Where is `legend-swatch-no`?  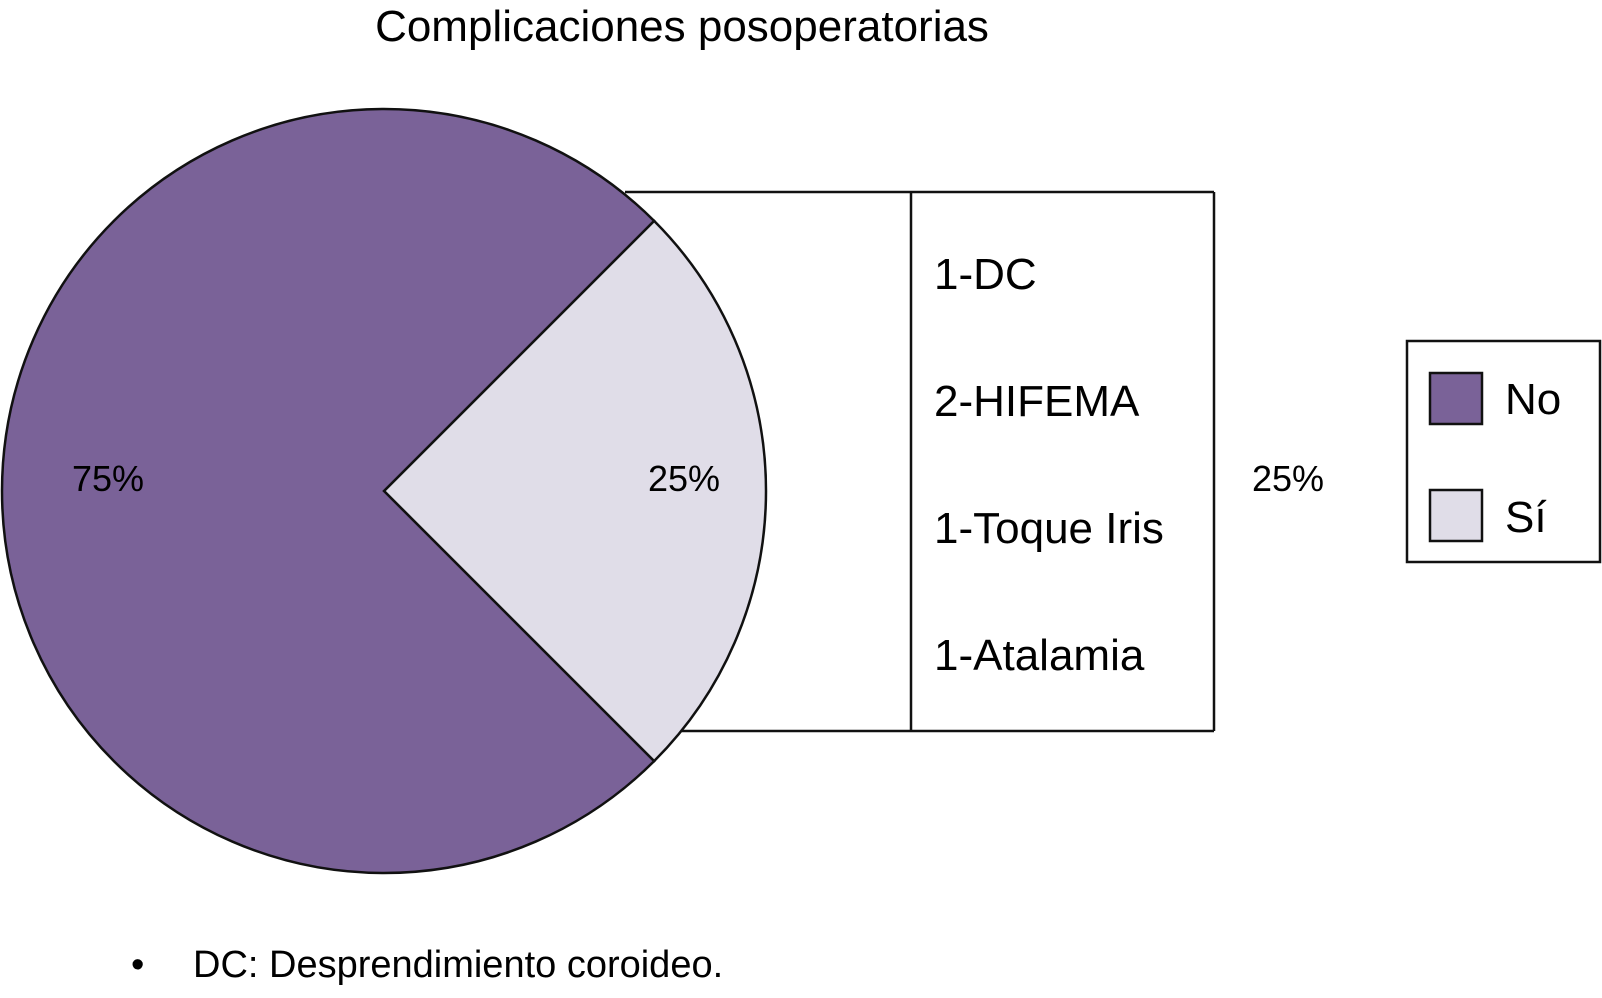 legend-swatch-no is located at coordinates (1456, 398).